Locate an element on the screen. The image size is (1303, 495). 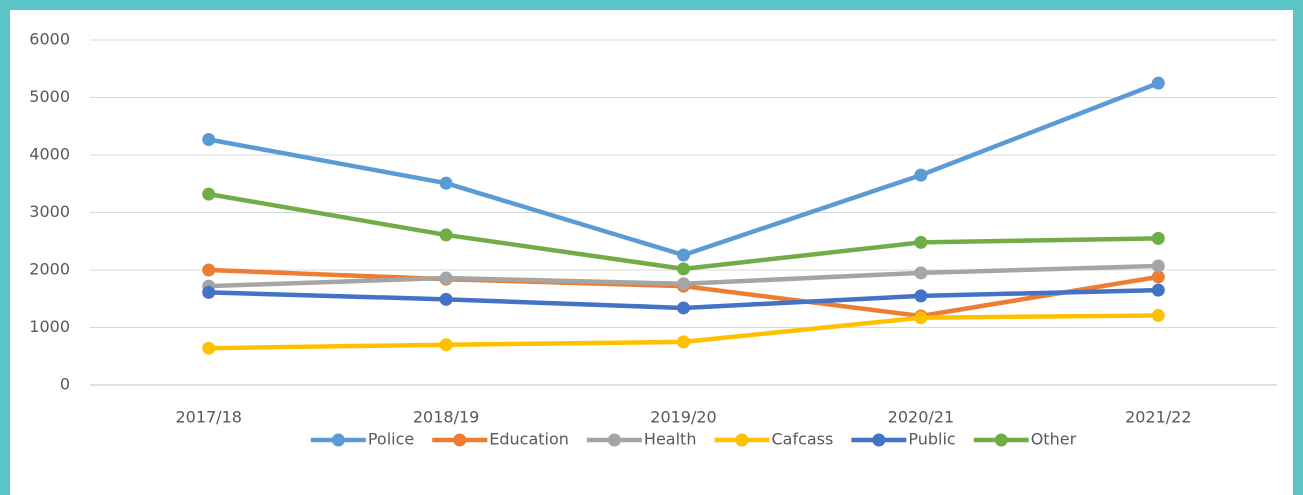
x-tick-label: 2018/19 is located at coordinates (446, 417).